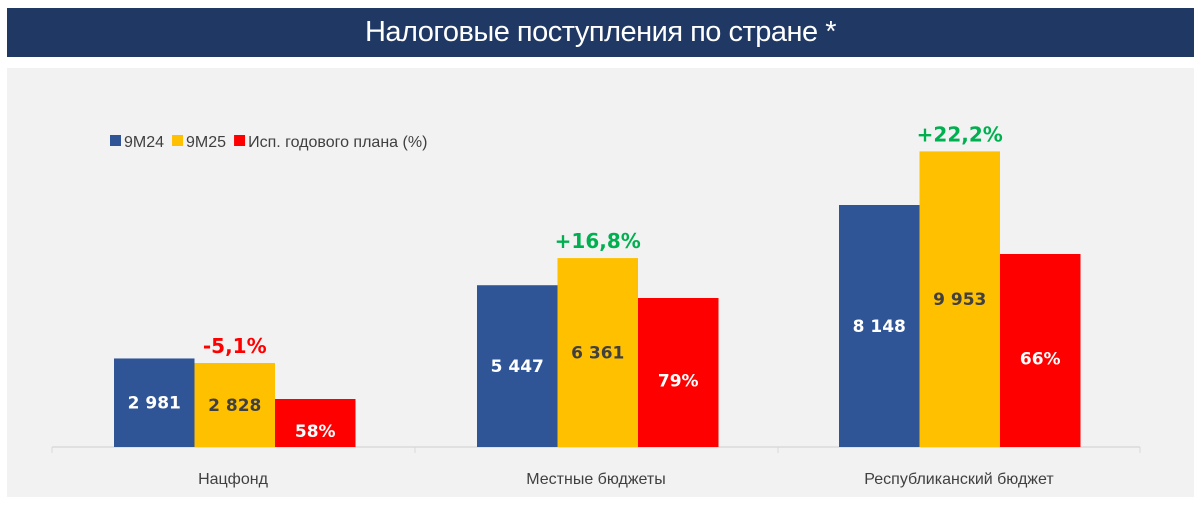  I want to click on data-label: 8 148, so click(879, 327).